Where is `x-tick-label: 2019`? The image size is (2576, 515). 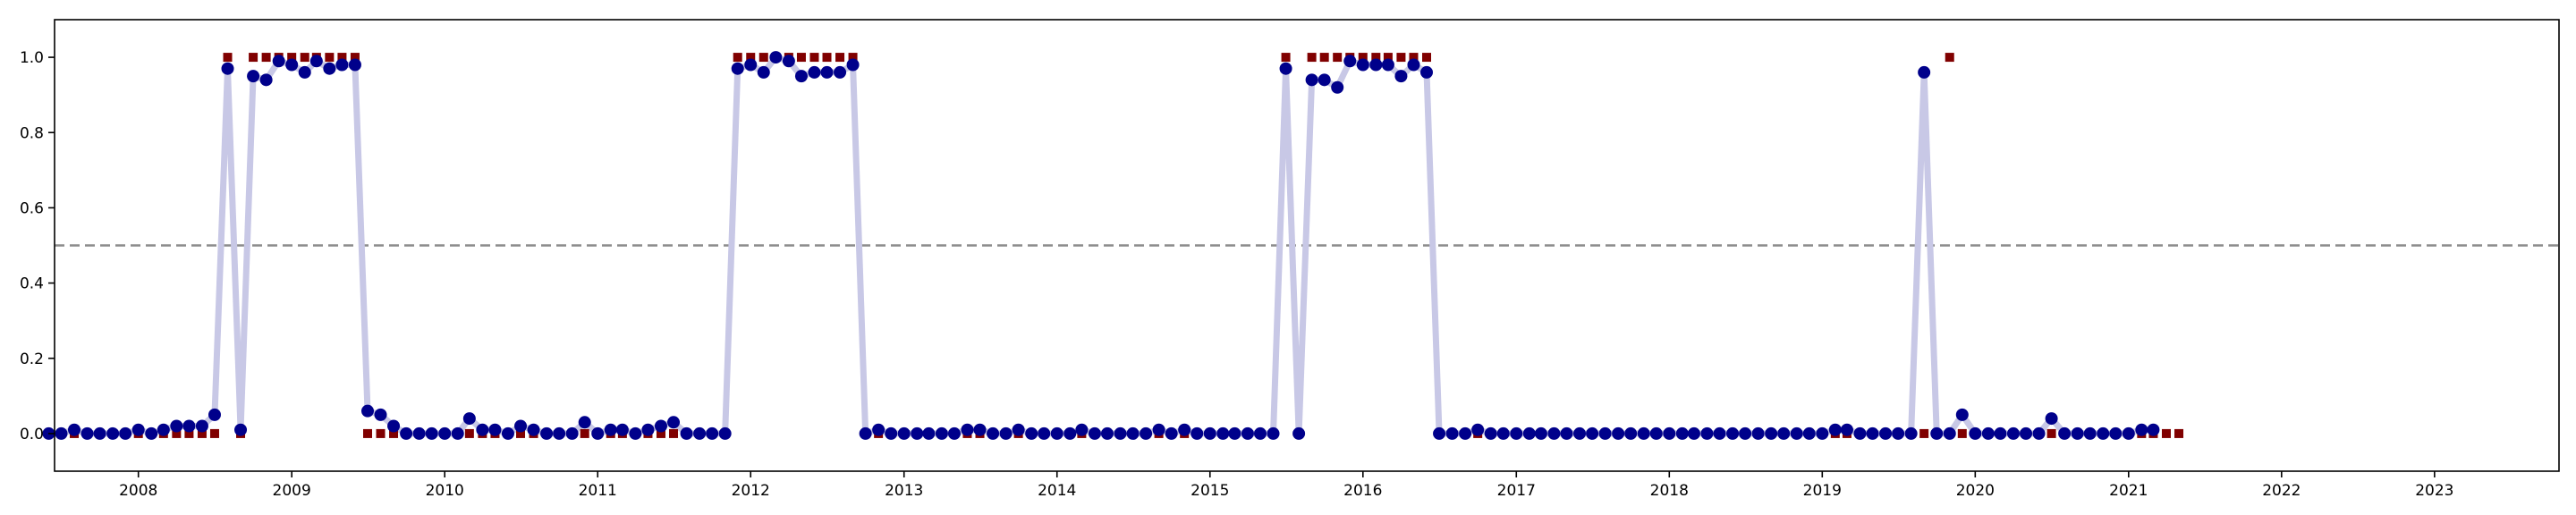
x-tick-label: 2019 is located at coordinates (1822, 491).